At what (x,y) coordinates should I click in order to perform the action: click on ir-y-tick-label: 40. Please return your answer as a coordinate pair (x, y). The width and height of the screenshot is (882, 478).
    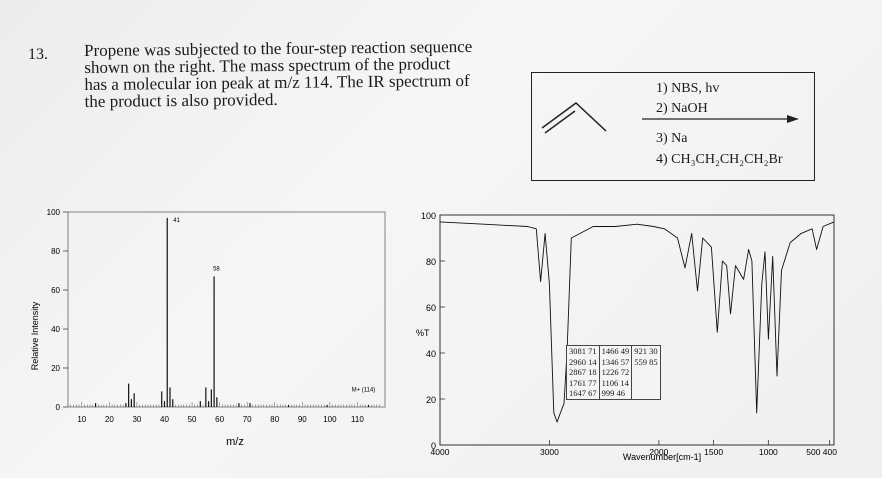
    Looking at the image, I should click on (431, 354).